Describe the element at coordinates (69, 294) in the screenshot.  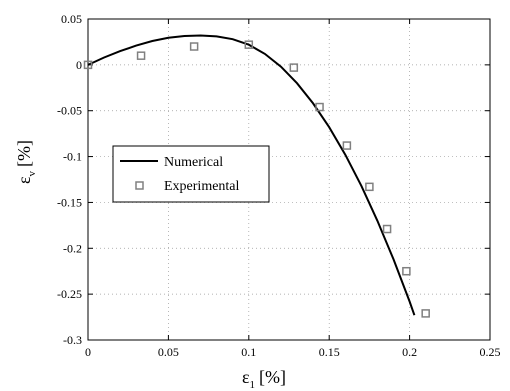
I see `y-tick-label: -0.25` at that location.